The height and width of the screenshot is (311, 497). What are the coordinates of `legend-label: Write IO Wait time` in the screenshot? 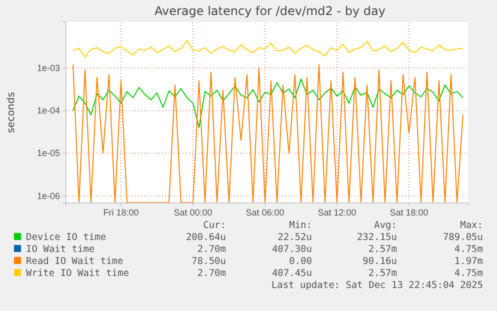 It's located at (78, 273).